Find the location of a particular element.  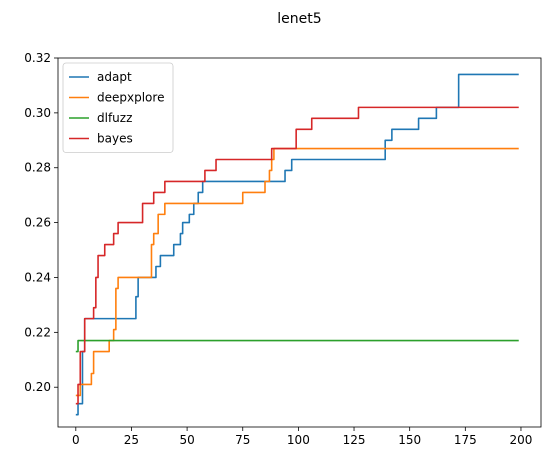

x-tick-label: 200 is located at coordinates (521, 440).